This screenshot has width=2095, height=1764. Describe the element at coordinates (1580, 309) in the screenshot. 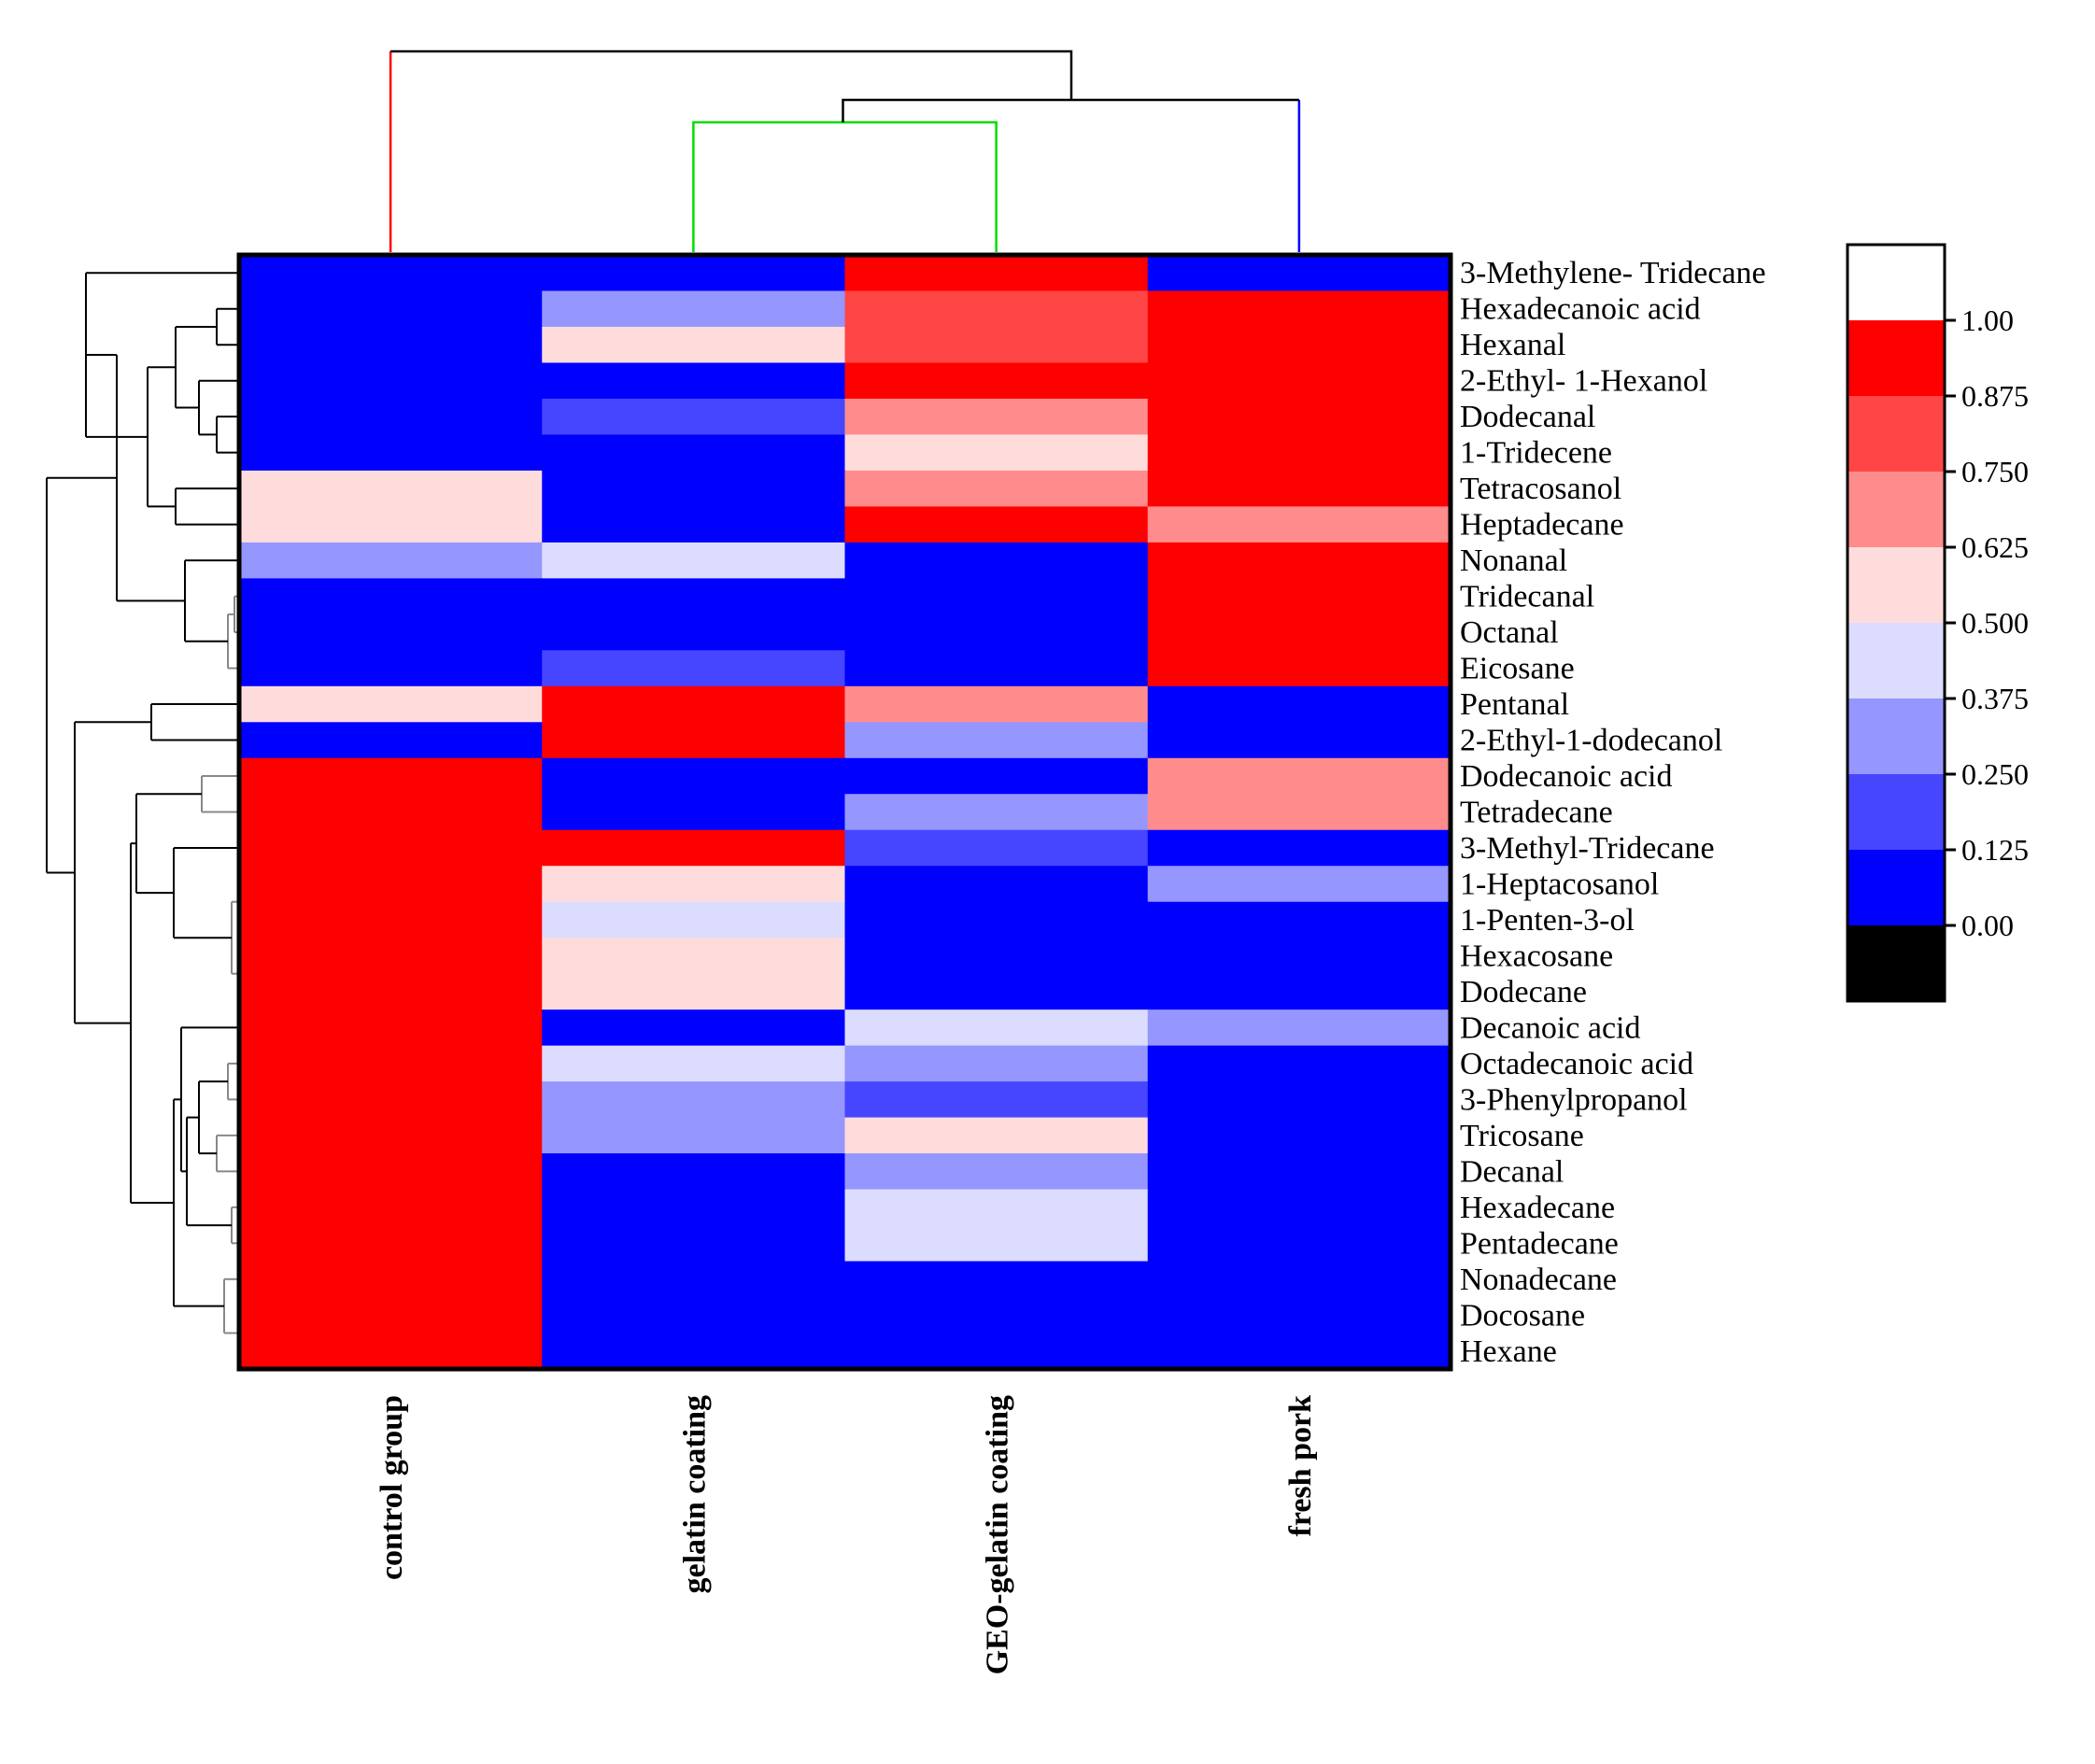

I see `row-label: Hexadecanoic acid` at that location.